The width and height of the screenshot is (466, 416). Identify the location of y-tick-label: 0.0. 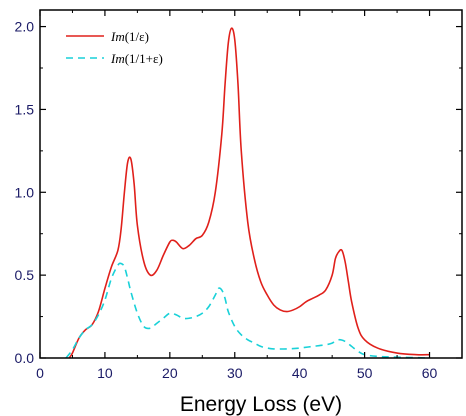
(25, 358).